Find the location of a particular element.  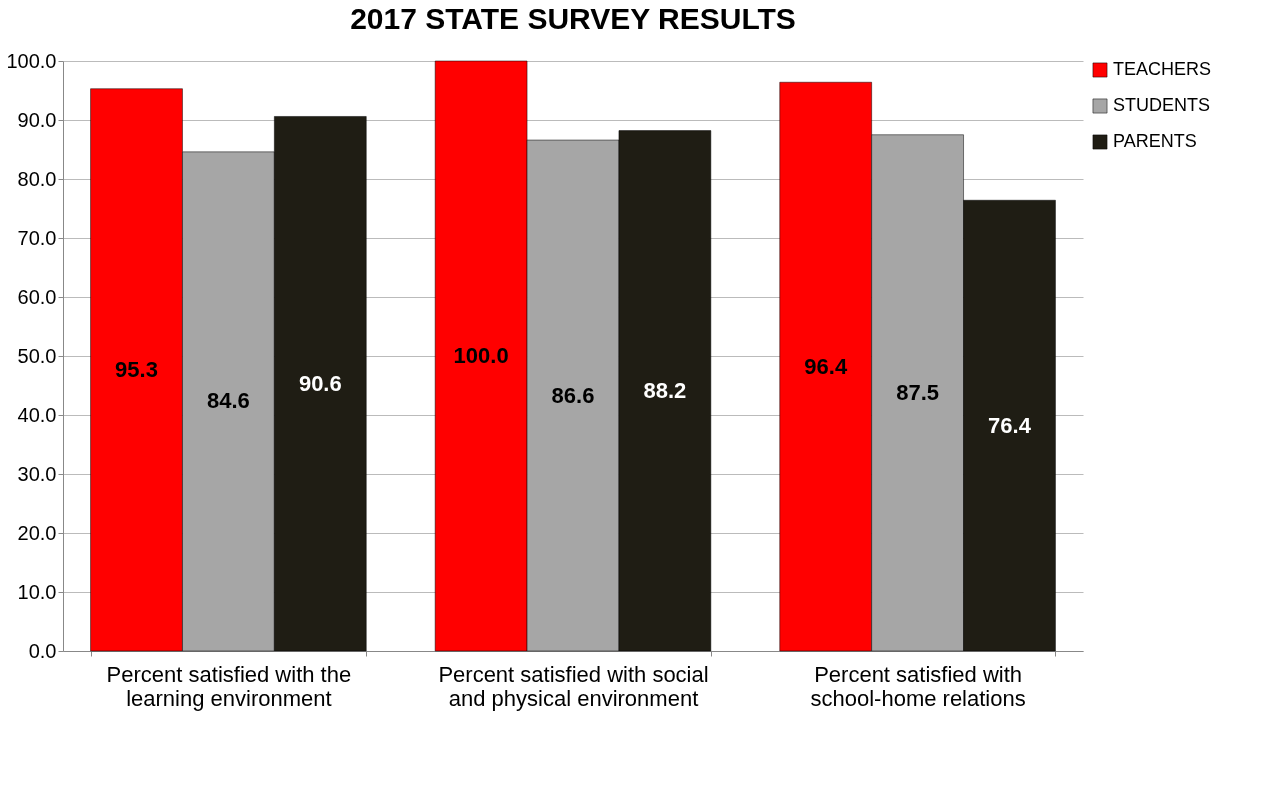

legend-label: PARENTS is located at coordinates (1155, 141).